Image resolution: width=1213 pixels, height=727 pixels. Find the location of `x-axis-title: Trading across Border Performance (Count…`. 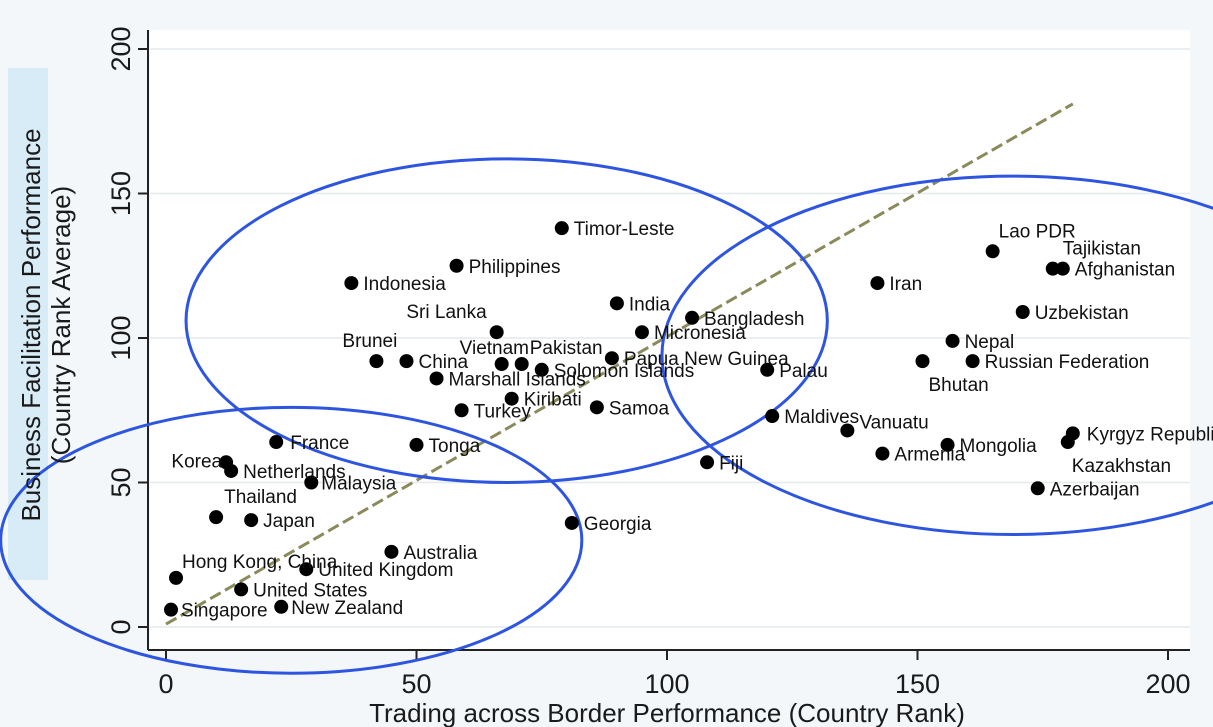

x-axis-title: Trading across Border Performance (Count… is located at coordinates (667, 712).